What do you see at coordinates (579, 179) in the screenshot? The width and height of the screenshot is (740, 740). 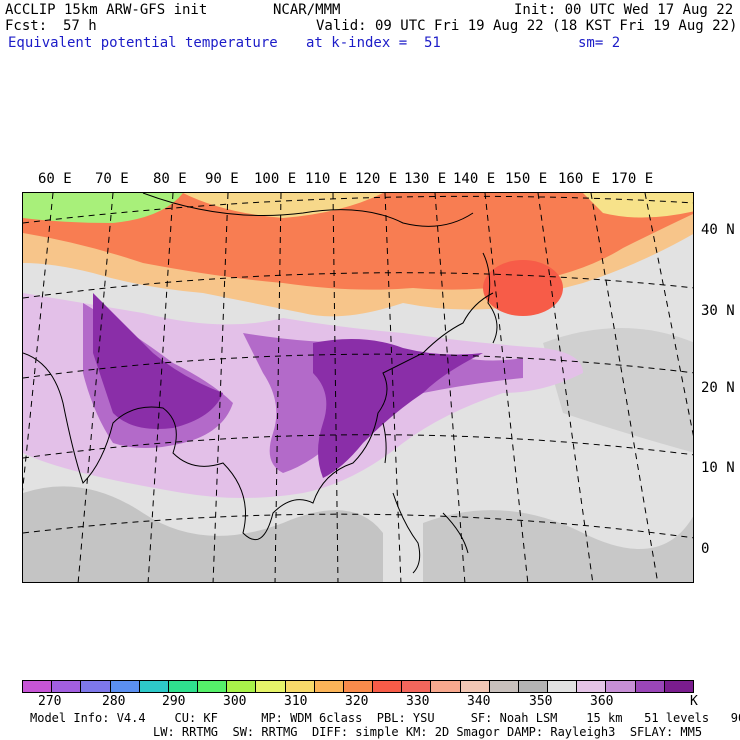 I see `lon-label: 160 E` at bounding box center [579, 179].